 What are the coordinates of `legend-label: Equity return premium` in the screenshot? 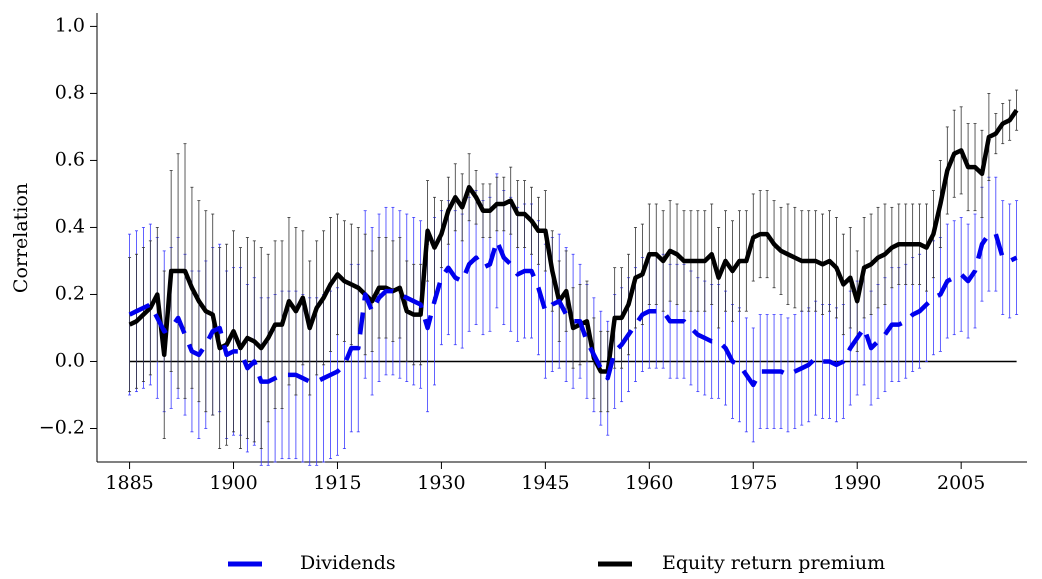 It's located at (773, 563).